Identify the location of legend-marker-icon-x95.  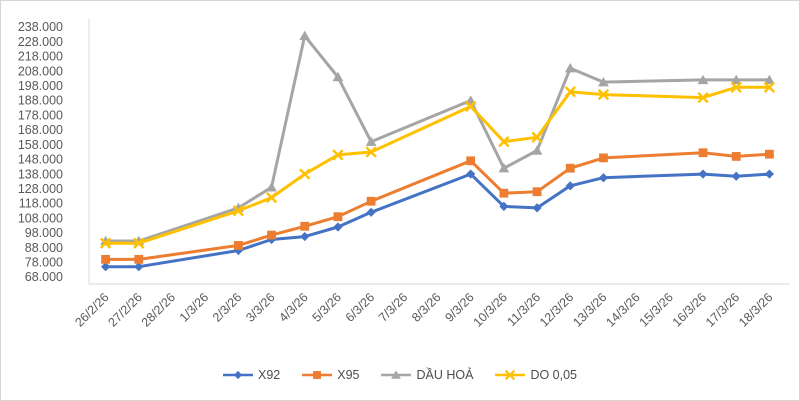
(317, 375).